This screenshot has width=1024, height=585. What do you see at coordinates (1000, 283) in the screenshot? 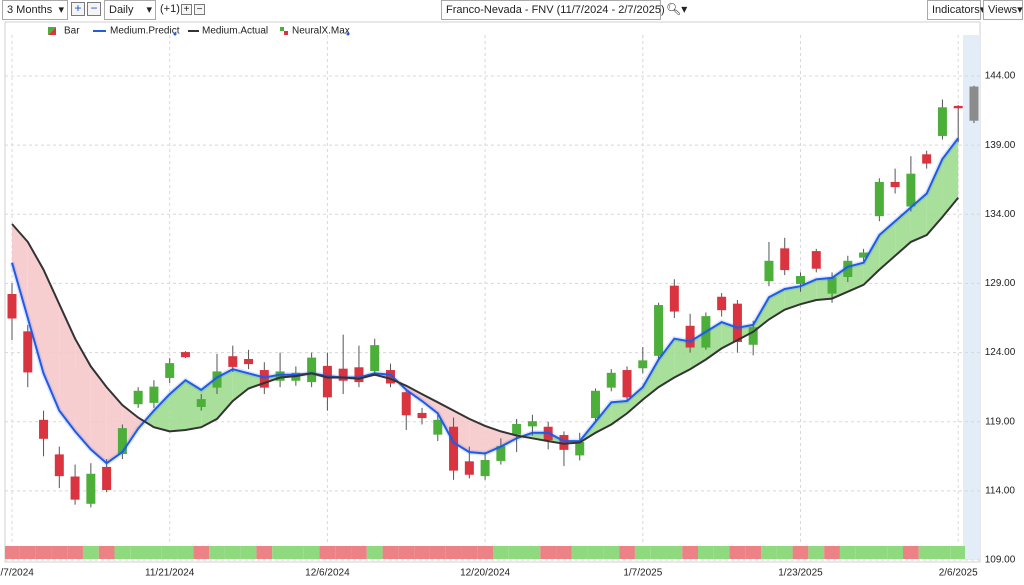
I see `y-tick-label: 129.00` at bounding box center [1000, 283].